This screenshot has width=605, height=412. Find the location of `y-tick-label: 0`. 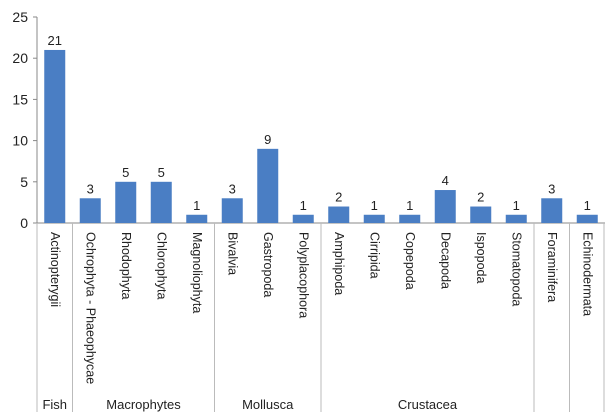

y-tick-label: 0 is located at coordinates (24, 223).